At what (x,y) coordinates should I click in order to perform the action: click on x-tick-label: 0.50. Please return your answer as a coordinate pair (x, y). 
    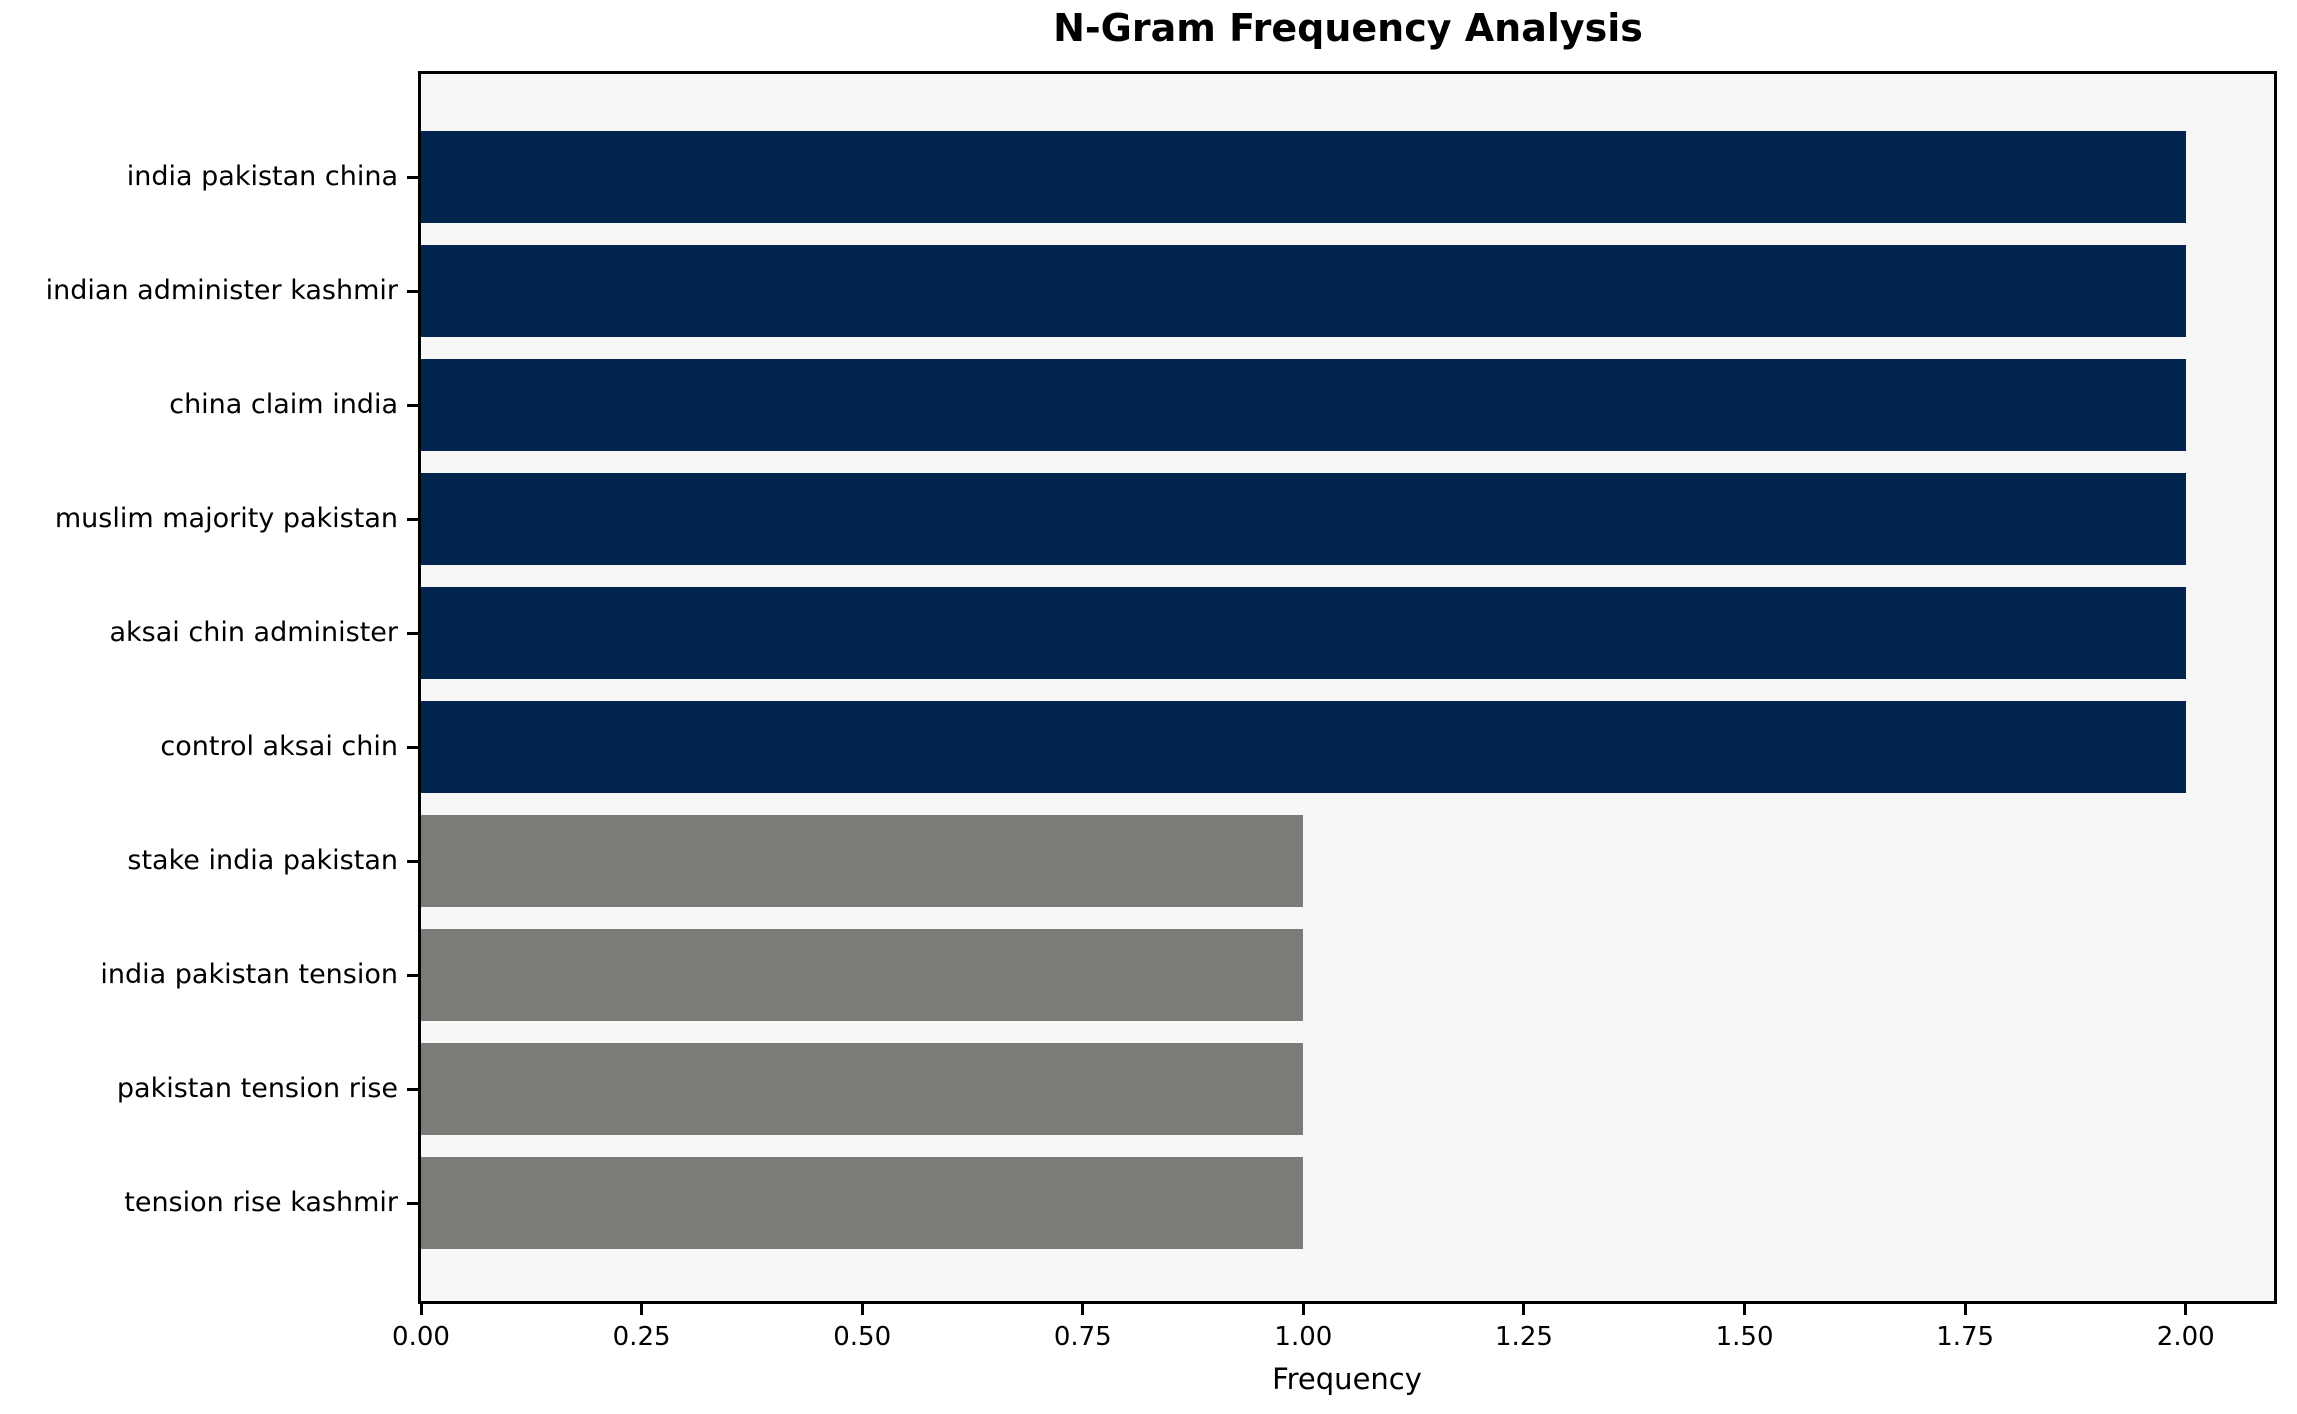
    Looking at the image, I should click on (862, 1337).